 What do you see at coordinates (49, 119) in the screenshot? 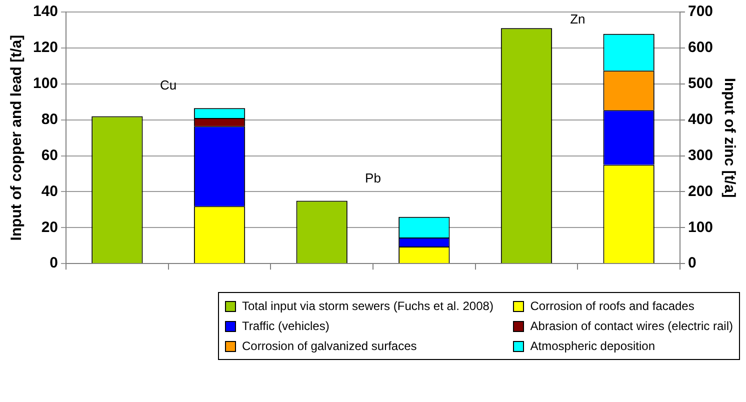
I see `y-tick-label: 80` at bounding box center [49, 119].